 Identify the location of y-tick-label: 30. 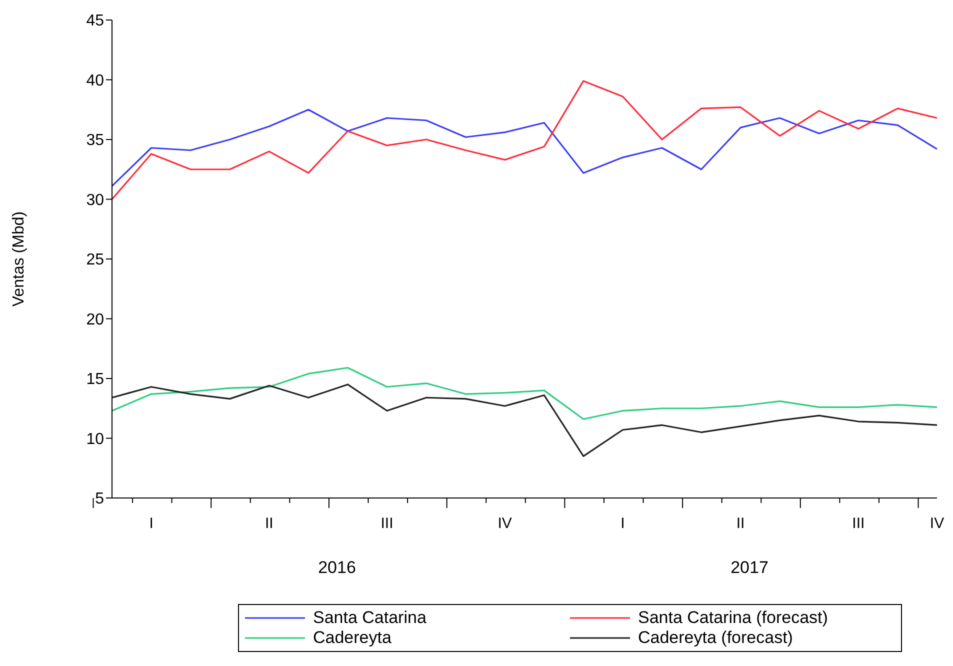
(95, 200).